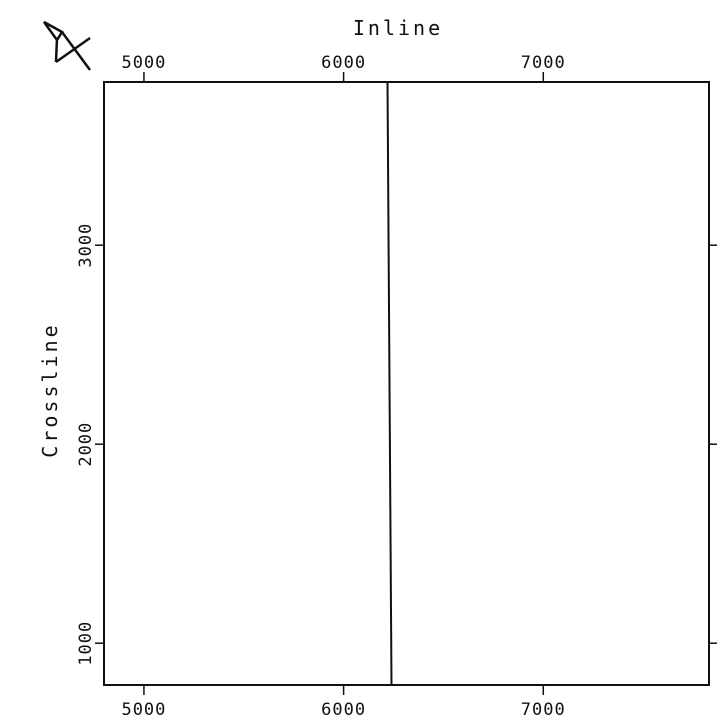 This screenshot has height=728, width=717. I want to click on series-line, so click(389, 383).